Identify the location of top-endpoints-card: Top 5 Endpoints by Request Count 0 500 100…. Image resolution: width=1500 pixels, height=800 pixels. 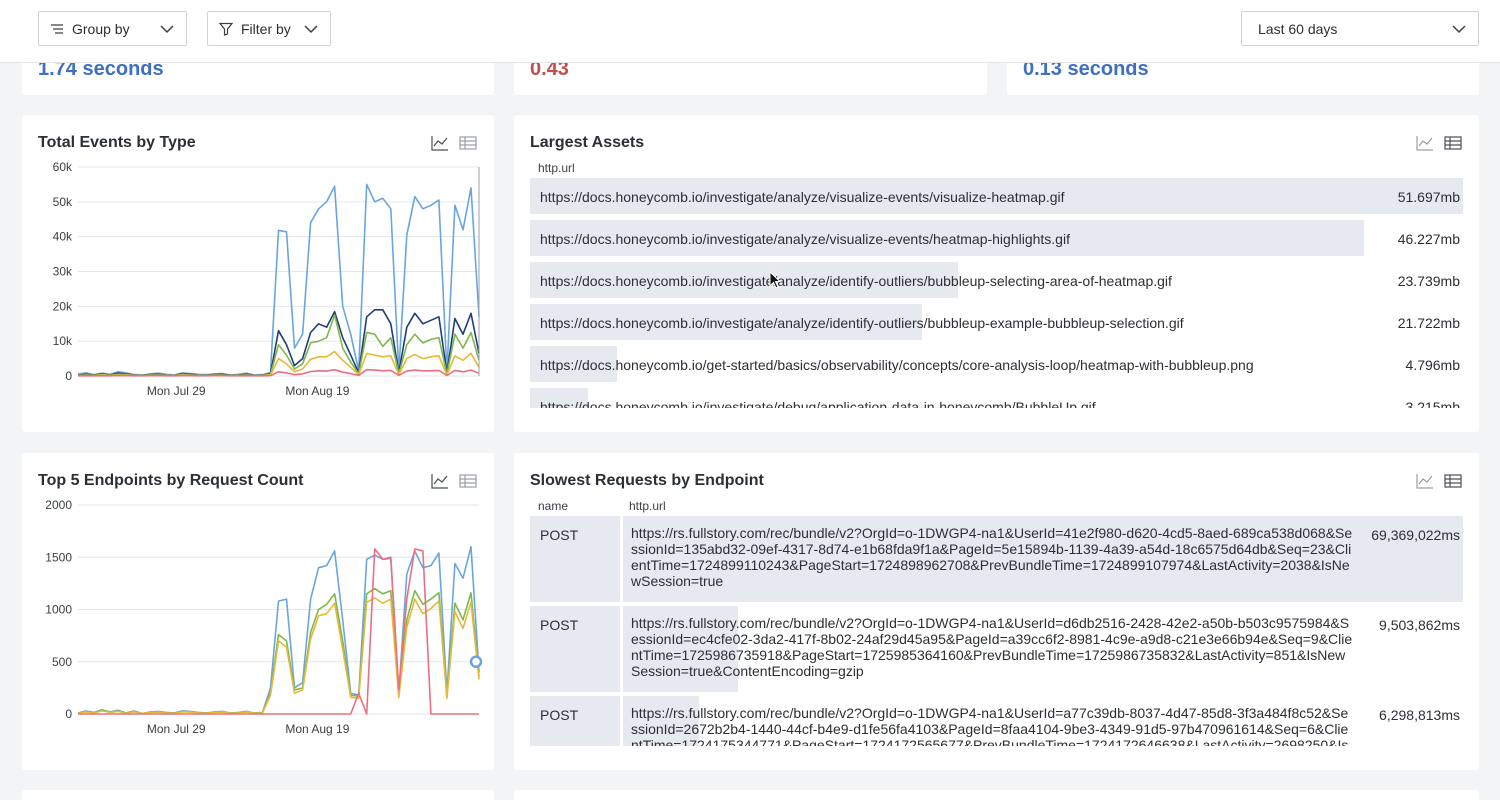
(258, 611).